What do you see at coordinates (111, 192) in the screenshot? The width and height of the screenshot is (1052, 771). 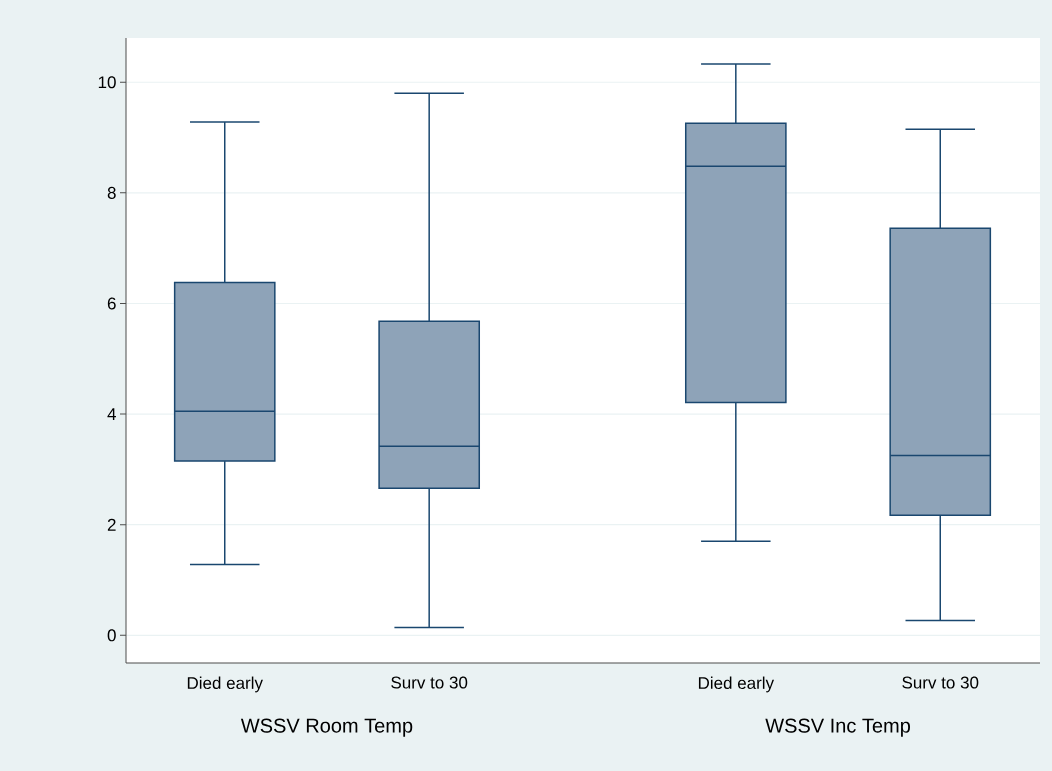 I see `y-tick-label: 8` at bounding box center [111, 192].